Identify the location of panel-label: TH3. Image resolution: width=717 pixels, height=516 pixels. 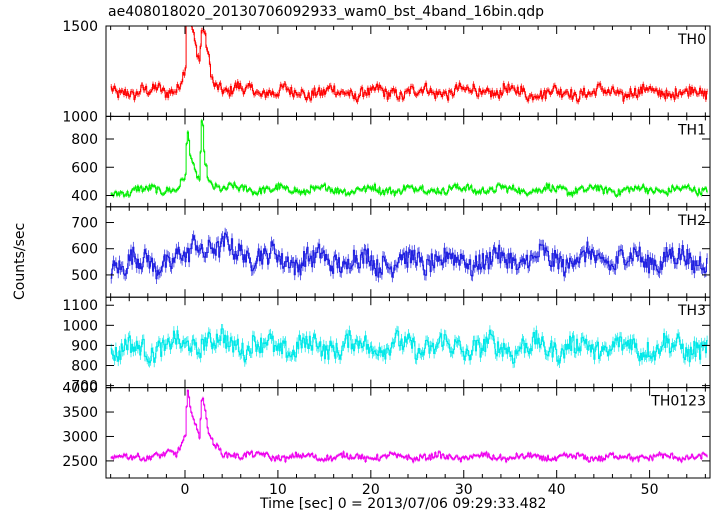
(691, 311).